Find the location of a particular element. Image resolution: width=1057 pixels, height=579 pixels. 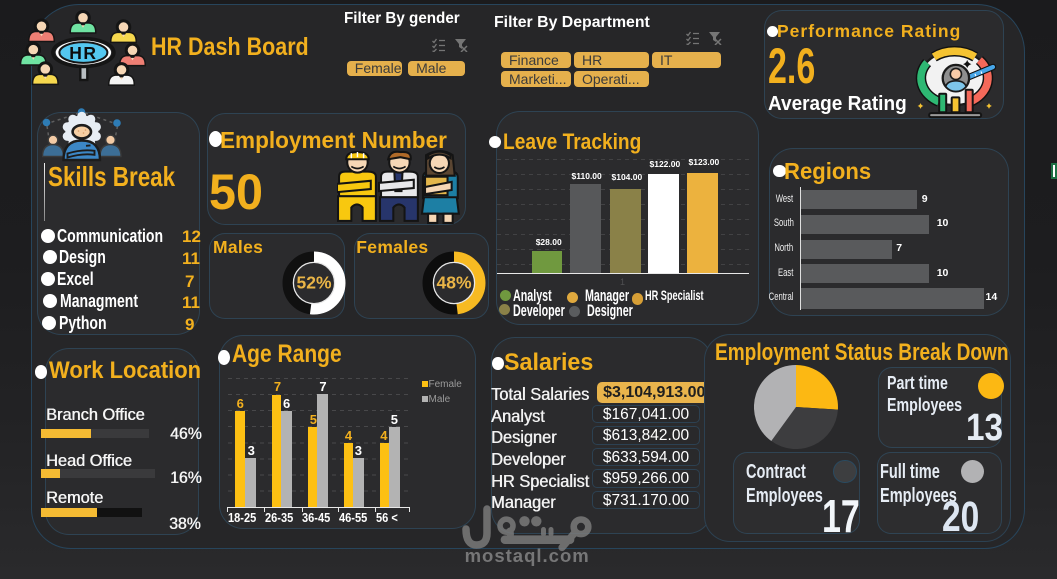

svg-text: HR is located at coordinates (83, 53).